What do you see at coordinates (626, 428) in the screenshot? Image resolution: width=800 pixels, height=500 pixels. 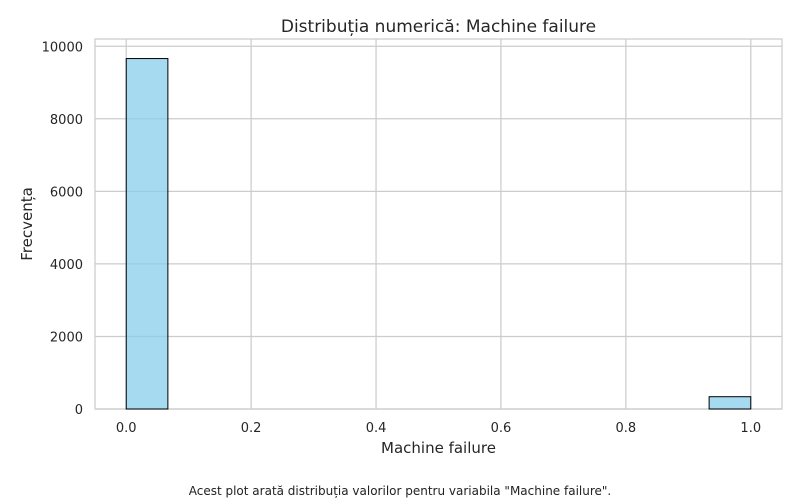 I see `x-tick-label: 0.8` at bounding box center [626, 428].